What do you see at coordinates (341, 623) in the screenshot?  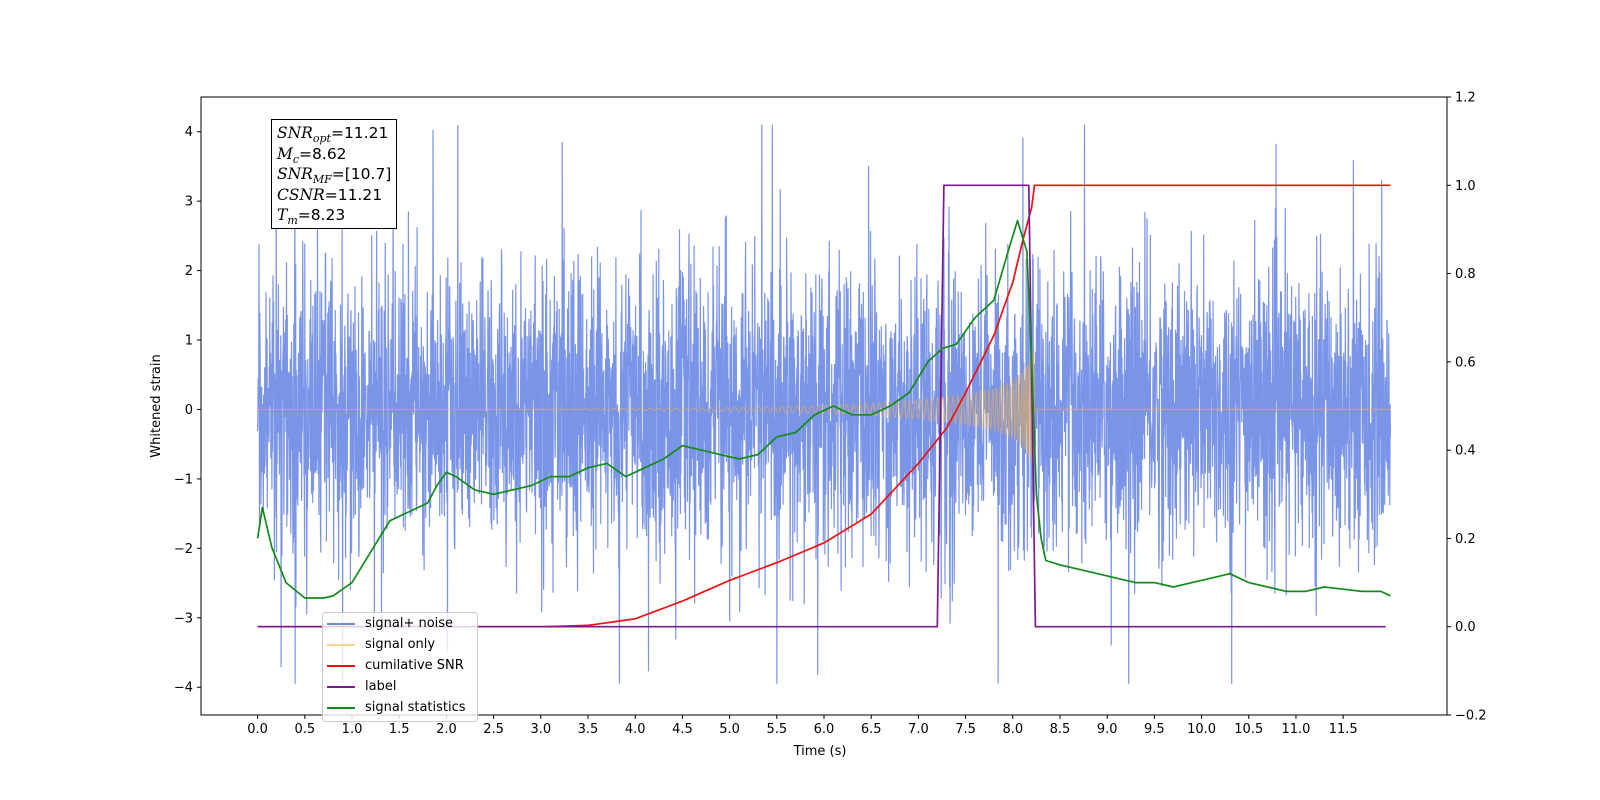 I see `legend-swatch-signal-noise` at bounding box center [341, 623].